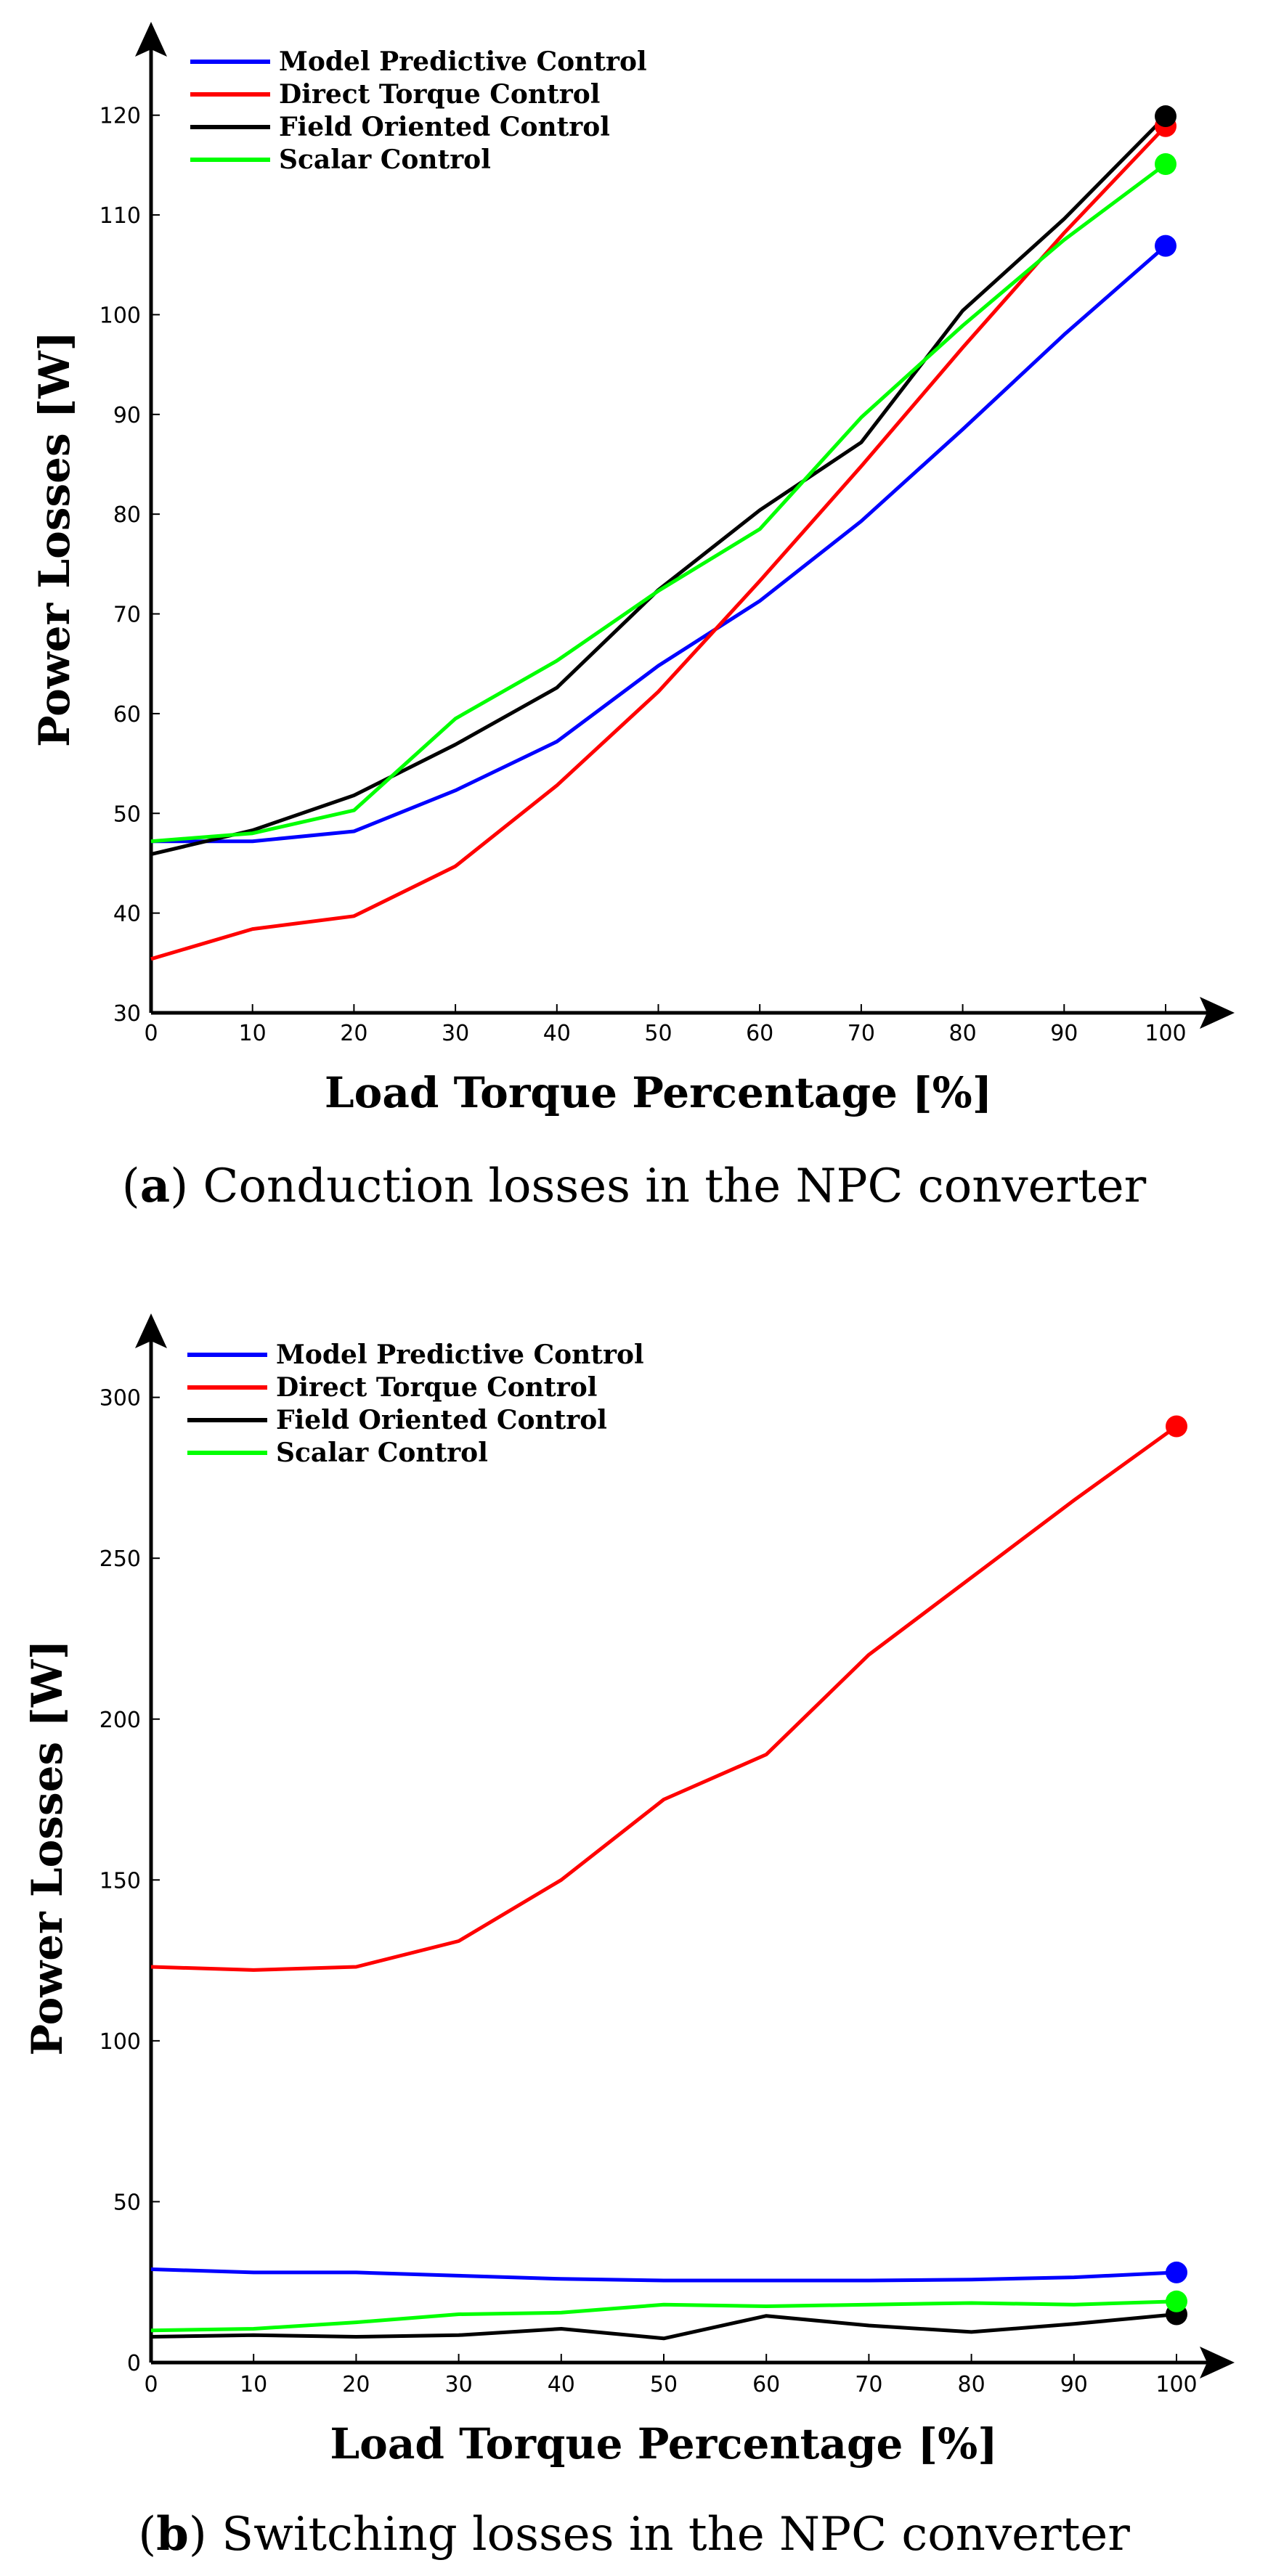  What do you see at coordinates (1165, 116) in the screenshot?
I see `endpoint-marker-field-oriented-control` at bounding box center [1165, 116].